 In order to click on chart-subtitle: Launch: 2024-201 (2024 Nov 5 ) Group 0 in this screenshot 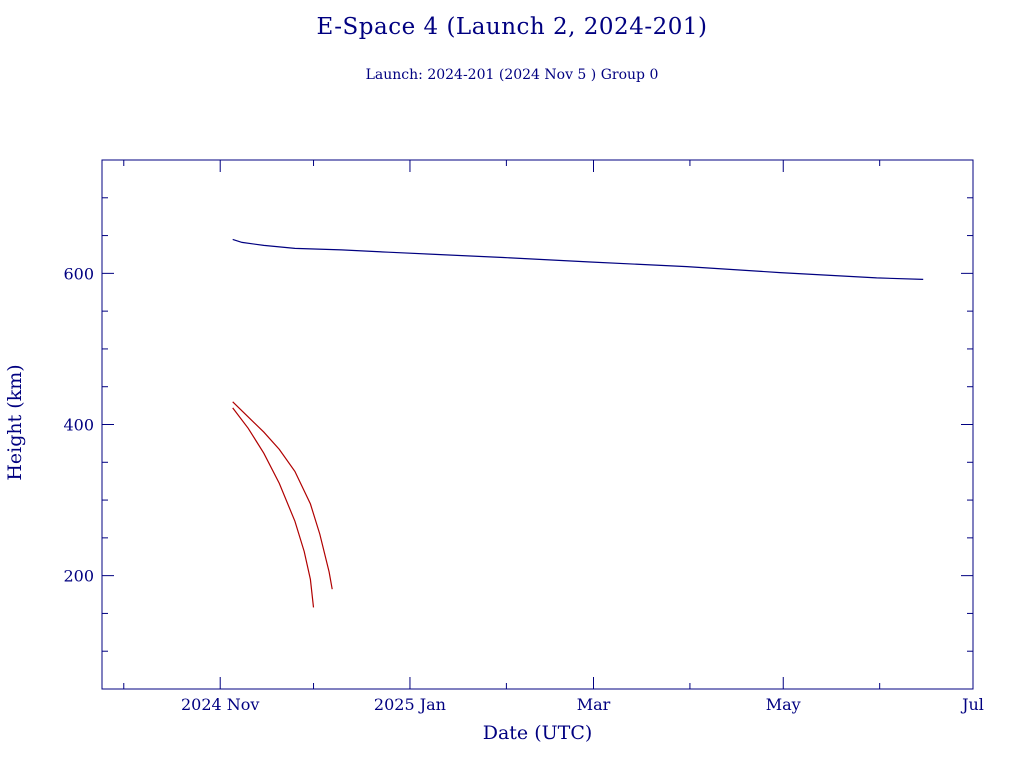, I will do `click(512, 75)`.